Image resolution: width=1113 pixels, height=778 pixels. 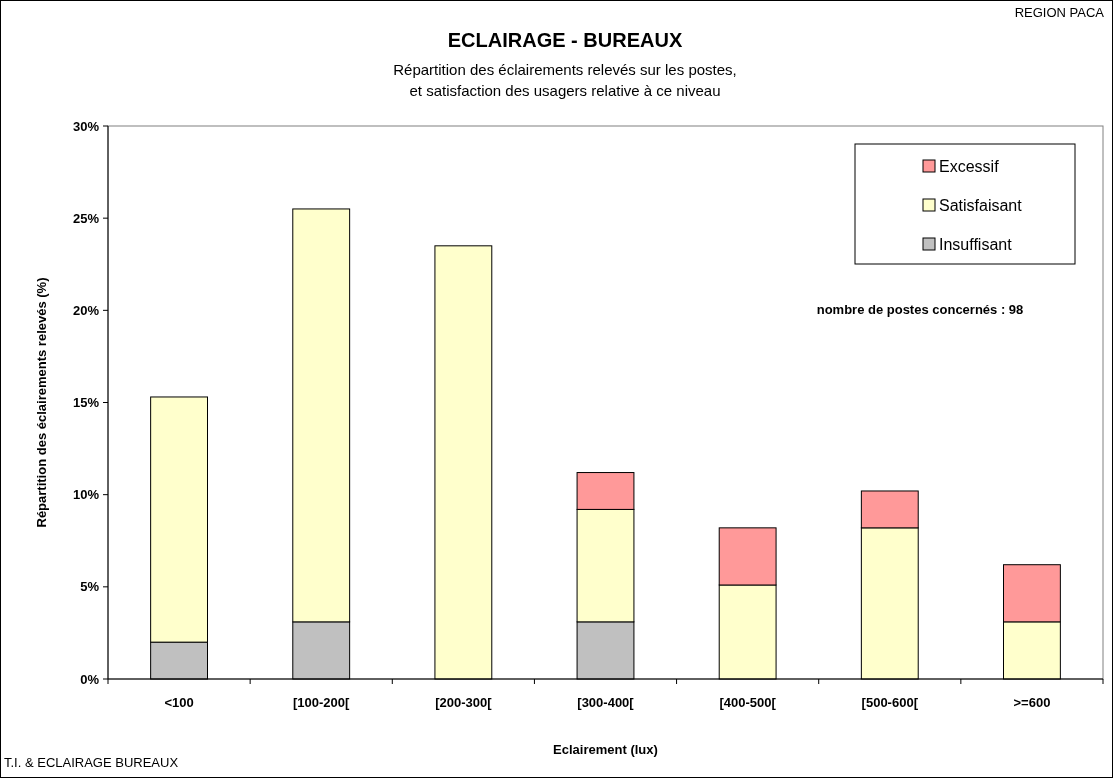 I want to click on x-tick-label: [300-400[, so click(x=606, y=702).